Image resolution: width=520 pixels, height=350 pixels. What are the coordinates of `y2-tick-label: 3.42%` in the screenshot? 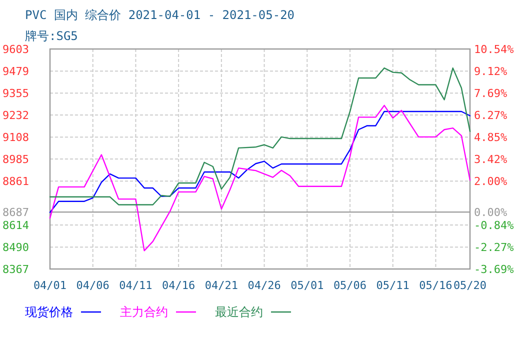 It's located at (491, 159).